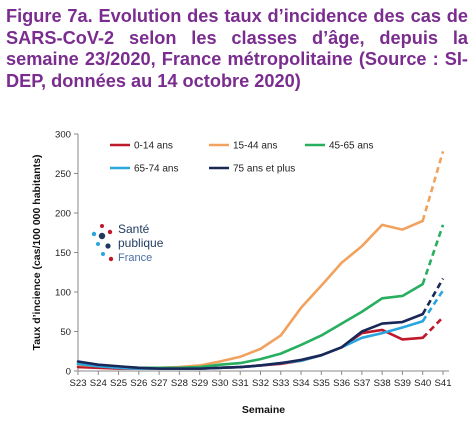  I want to click on y-tick-label: 0, so click(68, 372).